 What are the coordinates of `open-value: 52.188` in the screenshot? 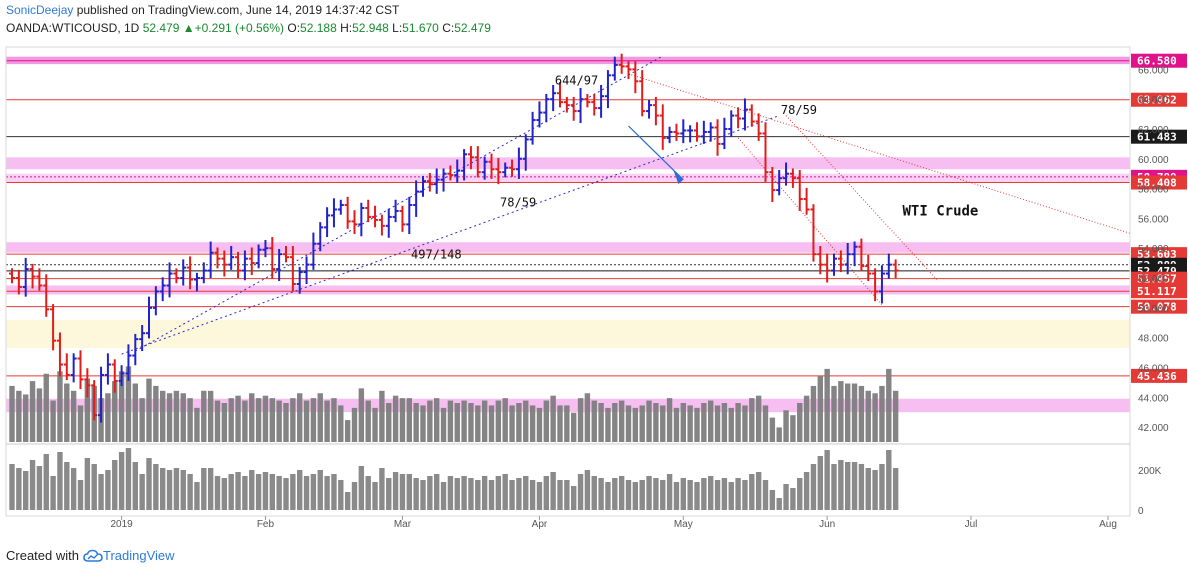 It's located at (318, 28).